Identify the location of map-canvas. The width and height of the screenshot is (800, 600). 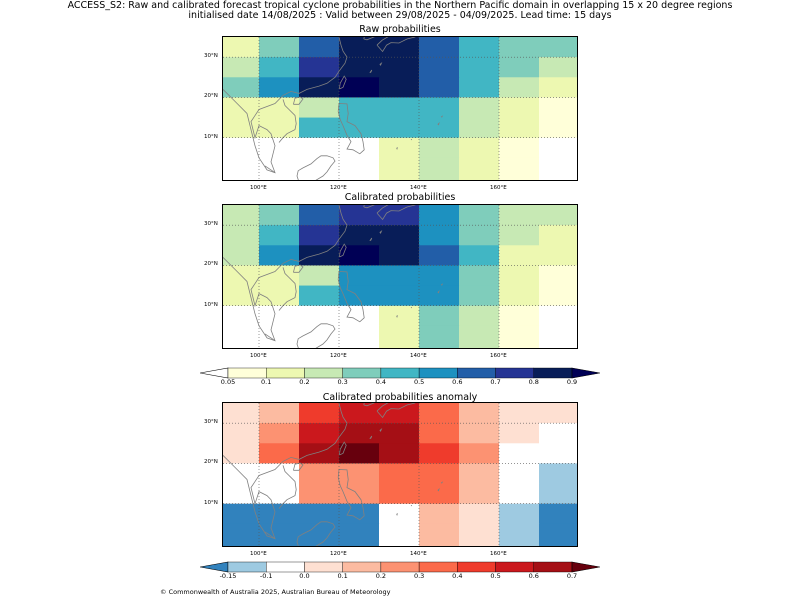
(400, 276).